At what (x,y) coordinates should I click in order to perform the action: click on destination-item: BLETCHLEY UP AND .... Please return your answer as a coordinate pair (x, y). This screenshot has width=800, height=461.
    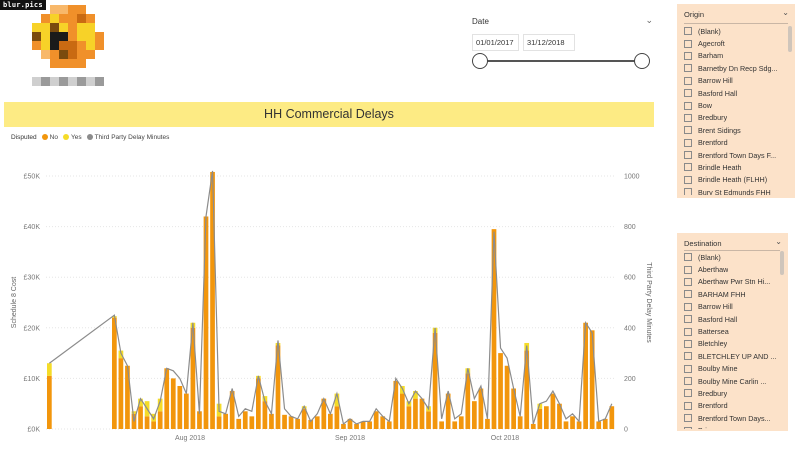
    Looking at the image, I should click on (731, 356).